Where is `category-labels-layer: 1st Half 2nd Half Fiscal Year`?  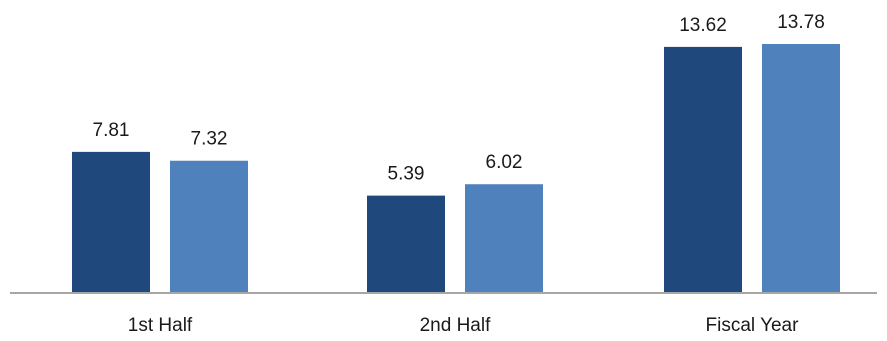
category-labels-layer: 1st Half 2nd Half Fiscal Year is located at coordinates (463, 325).